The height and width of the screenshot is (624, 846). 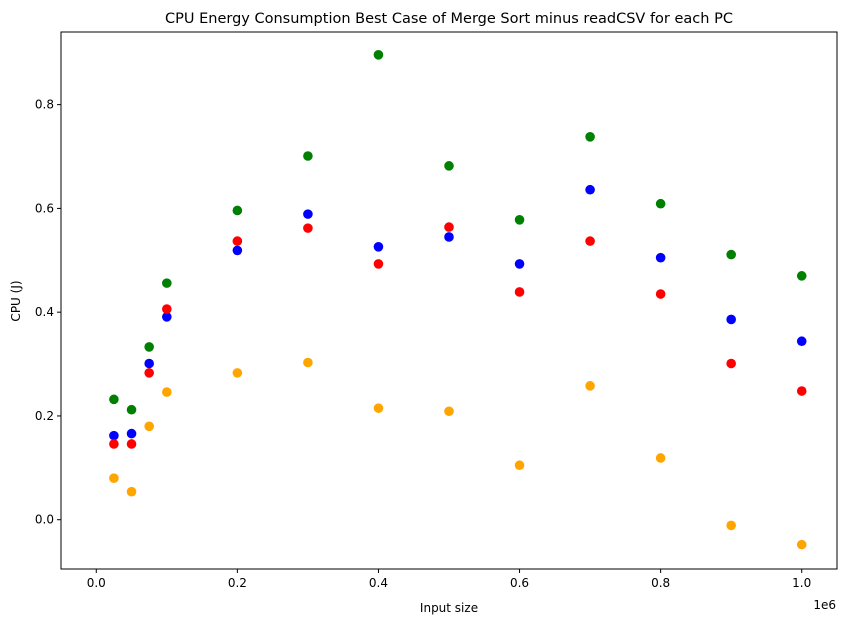 What do you see at coordinates (44, 208) in the screenshot?
I see `y-tick-label: 0.6` at bounding box center [44, 208].